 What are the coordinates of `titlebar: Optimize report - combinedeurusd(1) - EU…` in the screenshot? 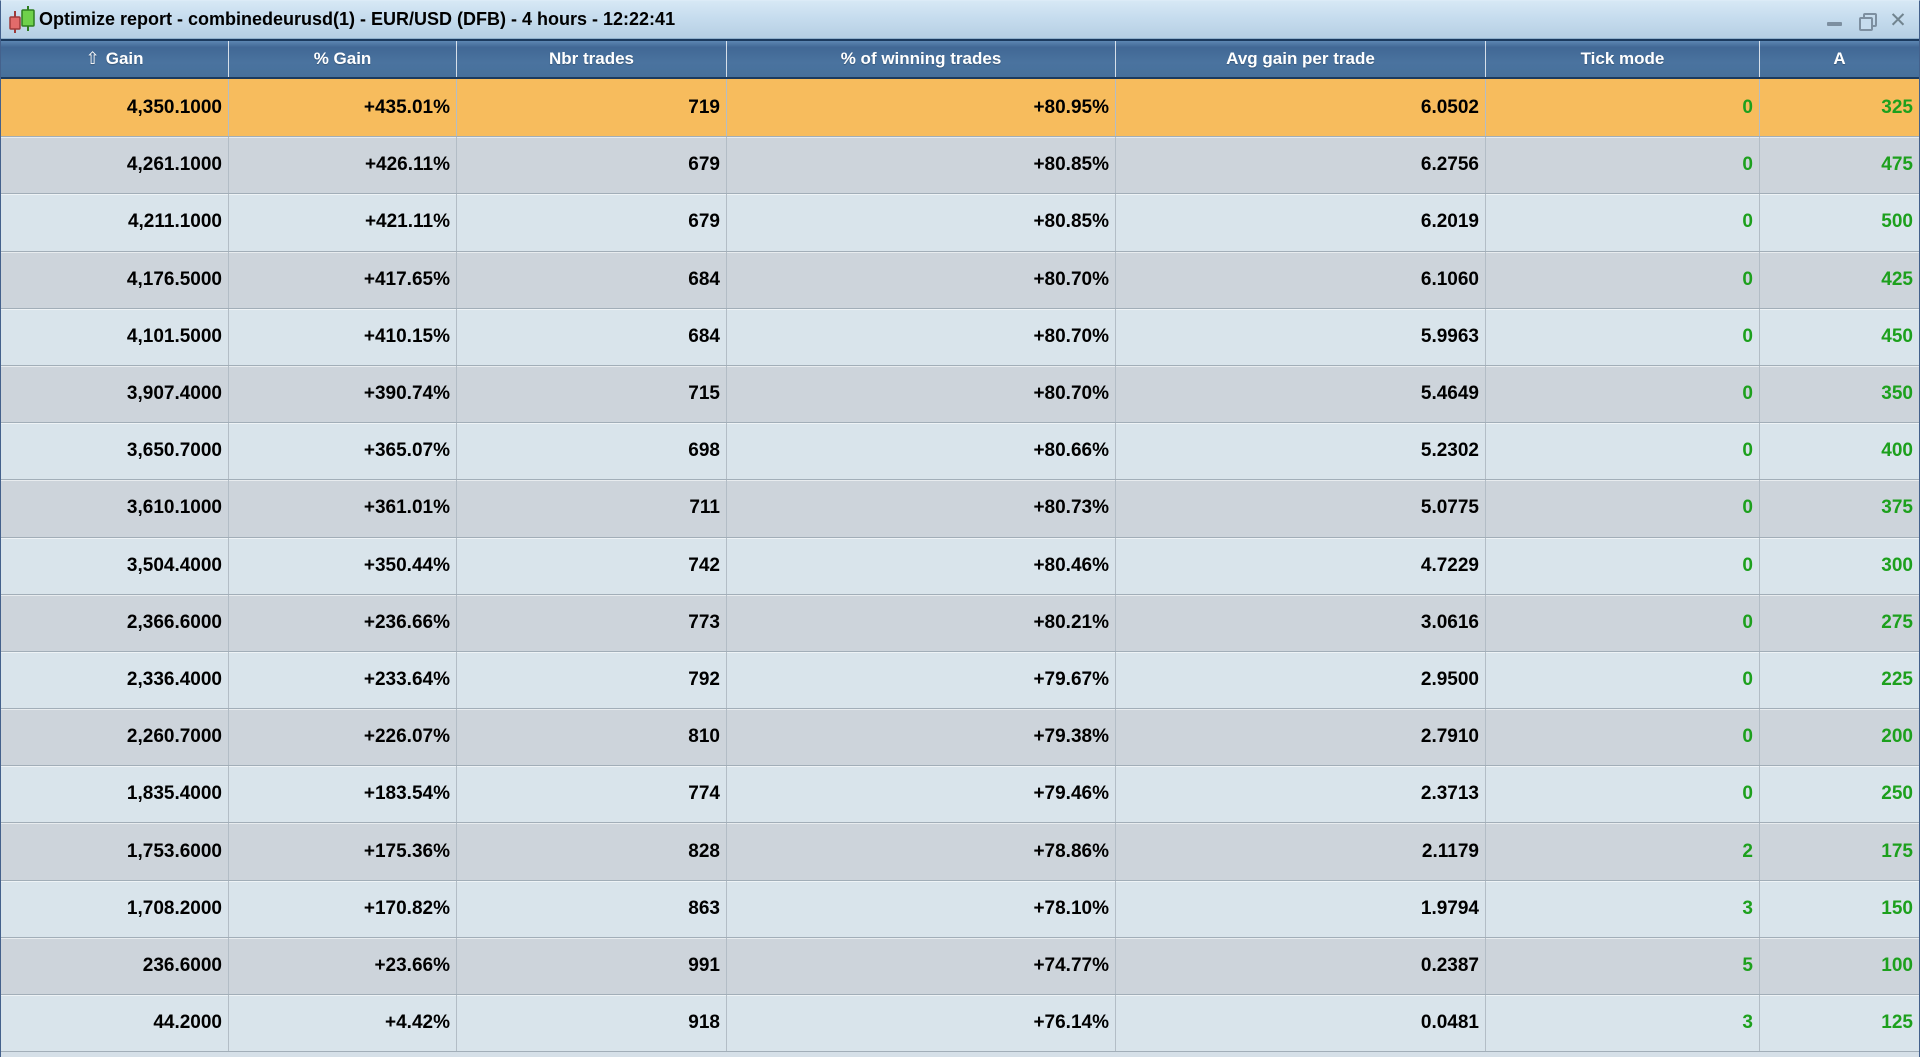 It's located at (960, 20).